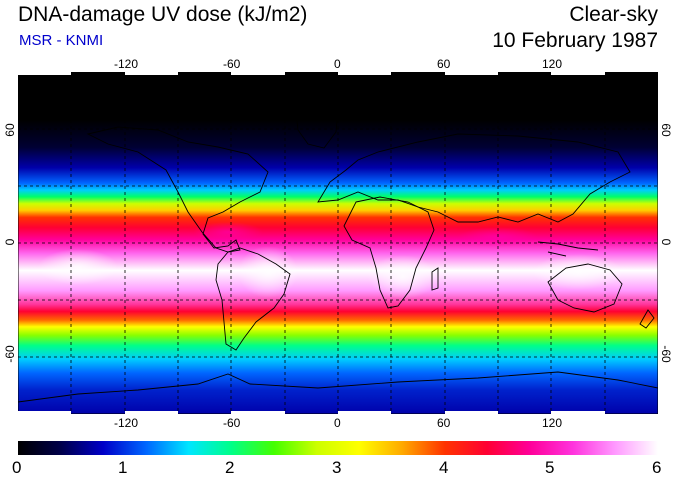  Describe the element at coordinates (578, 272) in the screenshot. I see `uv-patch-australia` at that location.